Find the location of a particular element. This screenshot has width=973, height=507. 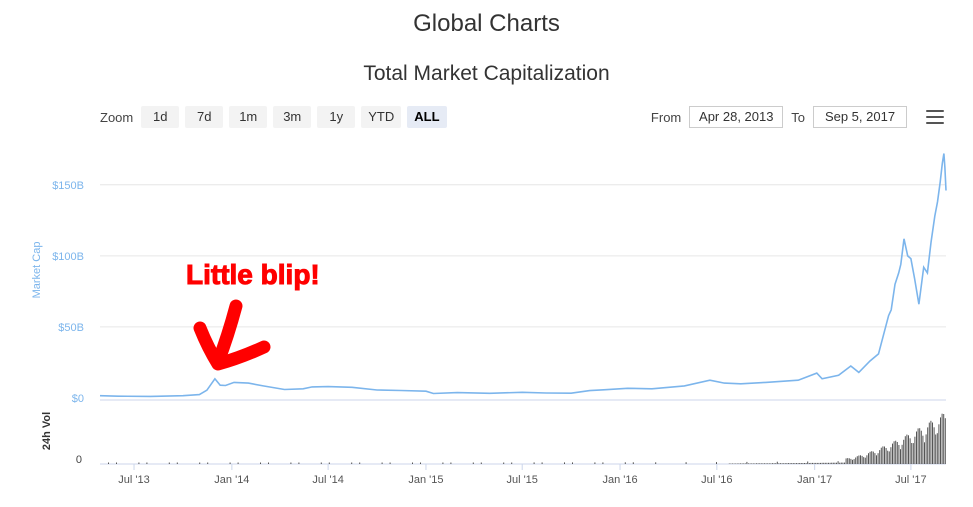

zoom-bar: Zoom 1d 7d 1m 3m 1y YTD ALL is located at coordinates (273, 117).